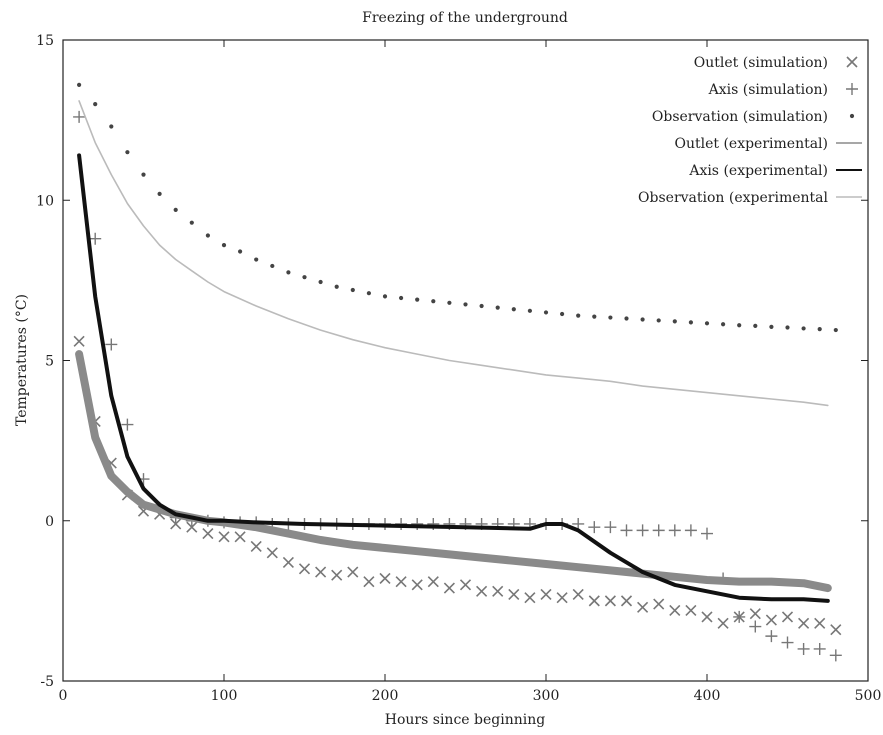  Describe the element at coordinates (768, 90) in the screenshot. I see `legend-label: Axis (simulation)` at that location.